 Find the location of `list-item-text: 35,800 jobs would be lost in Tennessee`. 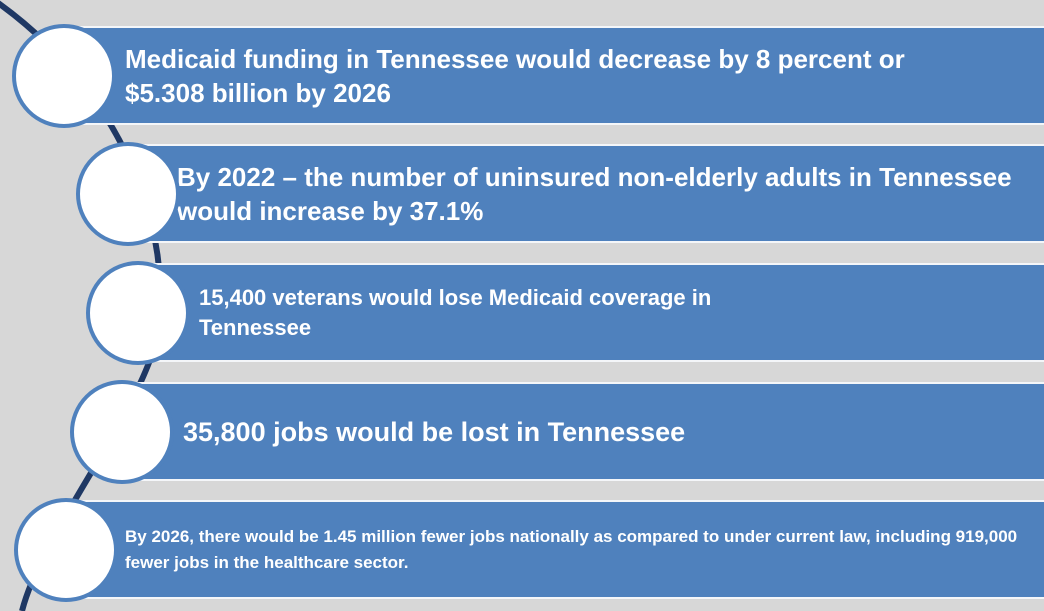

list-item-text: 35,800 jobs would be lost in Tennessee is located at coordinates (434, 431).